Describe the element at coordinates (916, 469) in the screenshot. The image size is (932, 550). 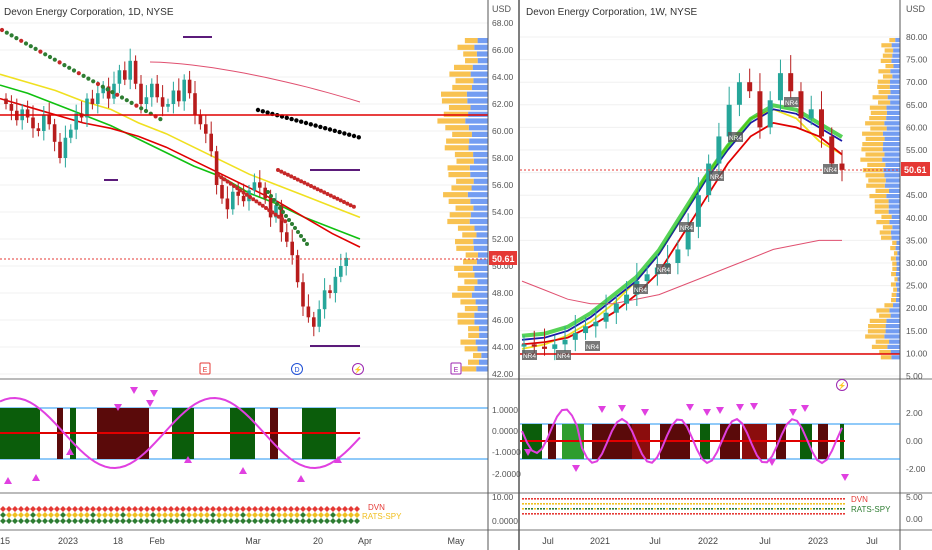
I see `right-osc-tick: -2.00` at that location.